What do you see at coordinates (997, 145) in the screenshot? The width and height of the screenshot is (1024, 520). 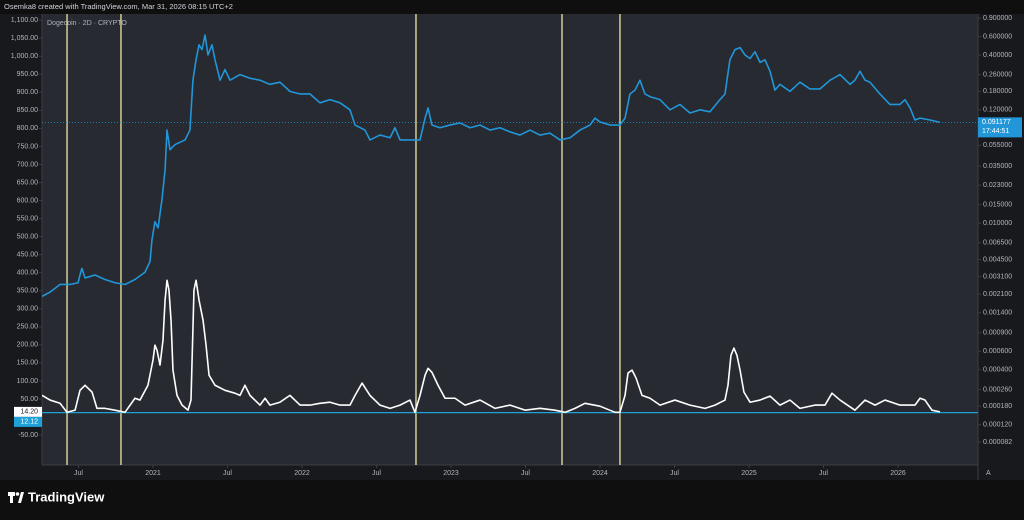 I see `y2-tick-label: 0.055000` at bounding box center [997, 145].